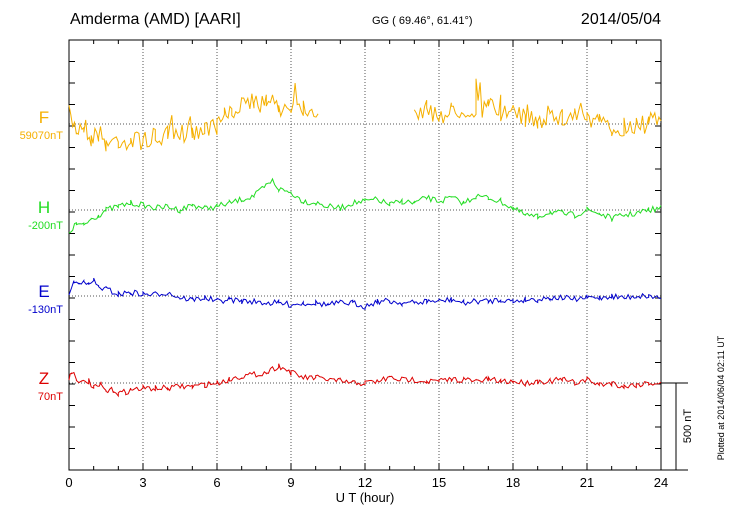  Describe the element at coordinates (365, 497) in the screenshot. I see `x-axis-label: U T (hour)` at that location.